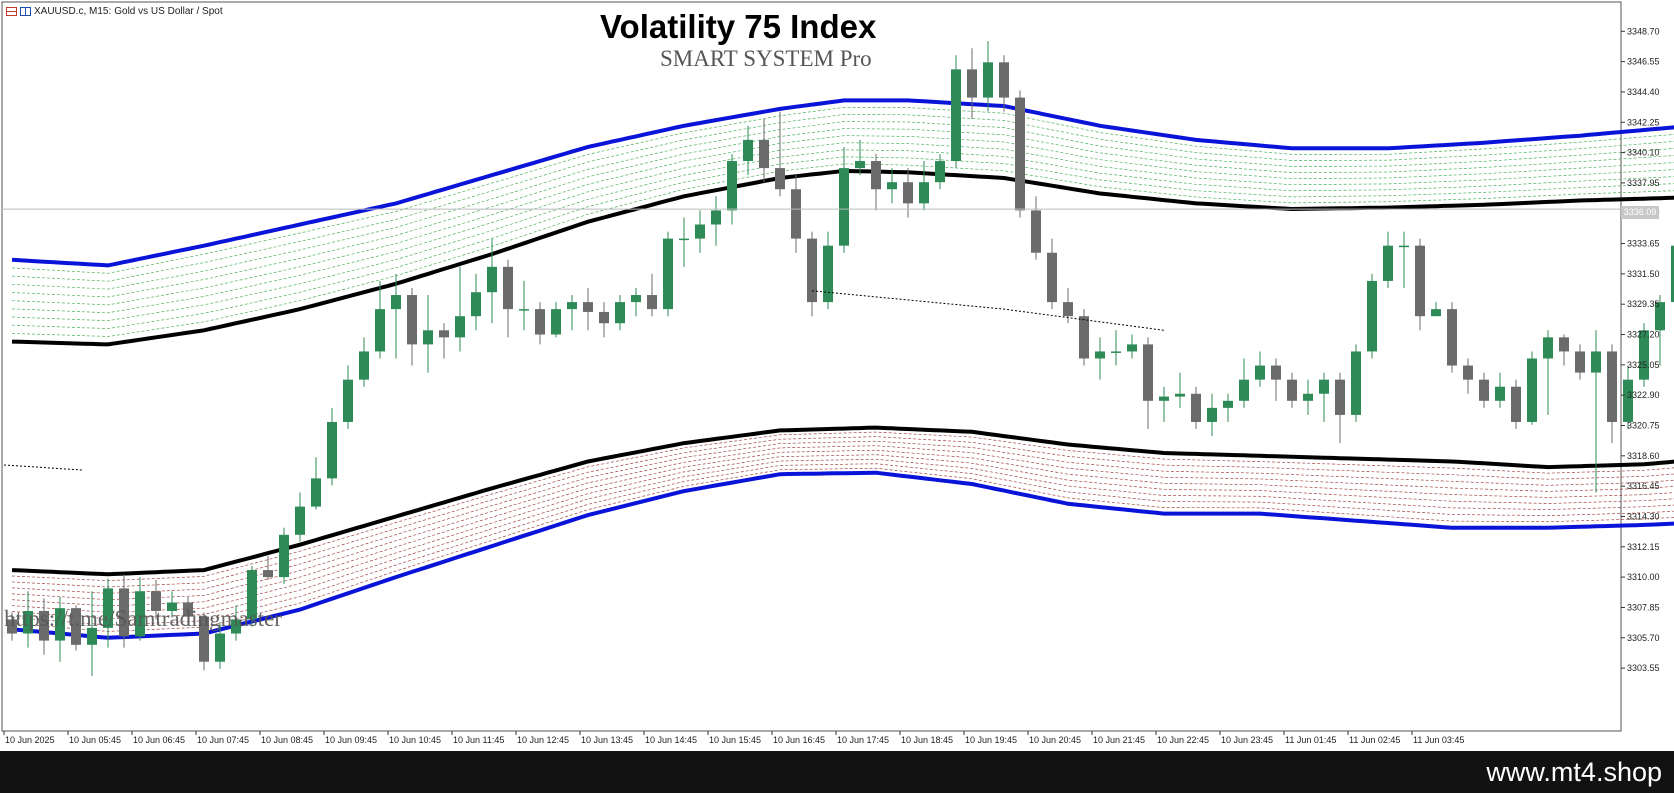 This screenshot has height=793, width=1674. I want to click on chart-menu-icon, so click(11, 11).